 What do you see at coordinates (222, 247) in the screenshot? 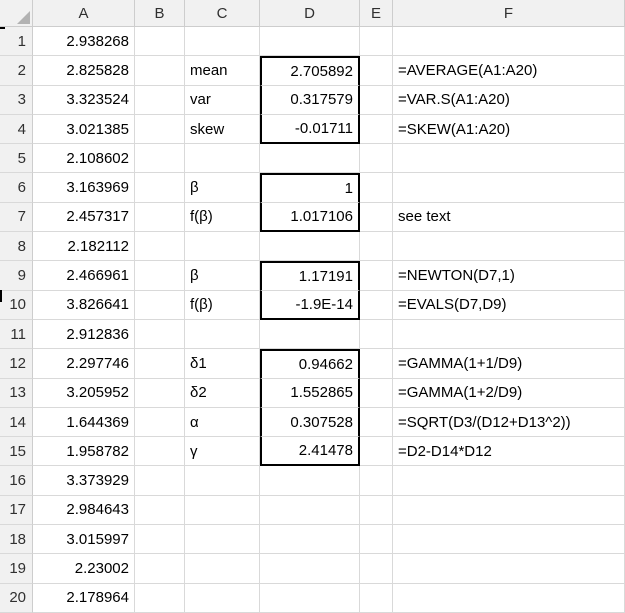
I see `cell-C8` at bounding box center [222, 247].